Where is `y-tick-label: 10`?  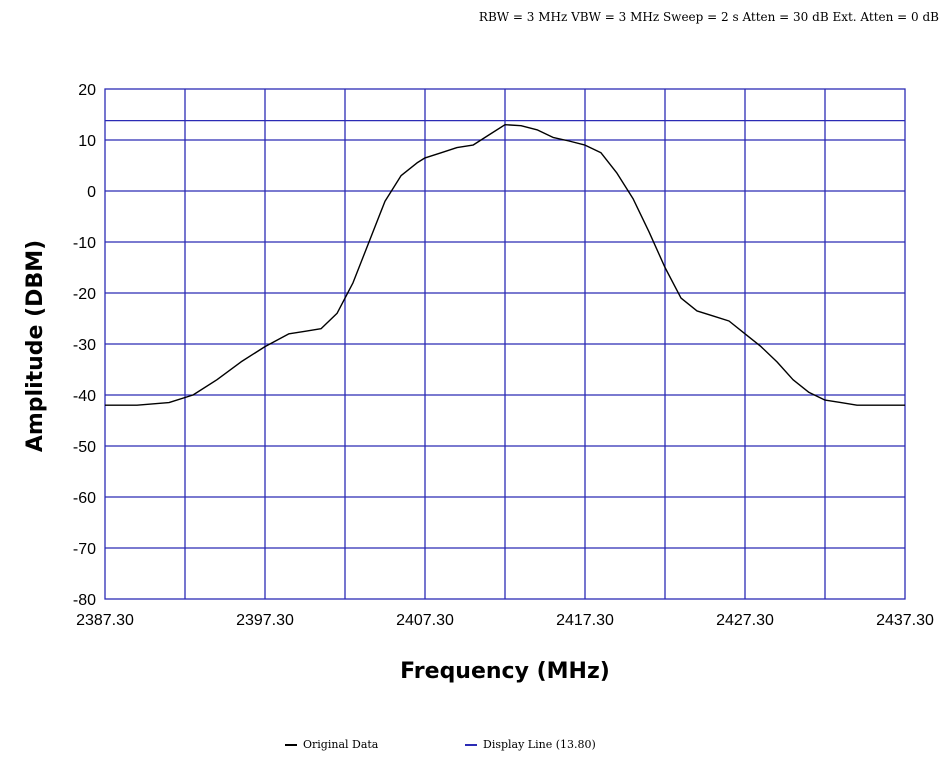
y-tick-label: 10 is located at coordinates (87, 141).